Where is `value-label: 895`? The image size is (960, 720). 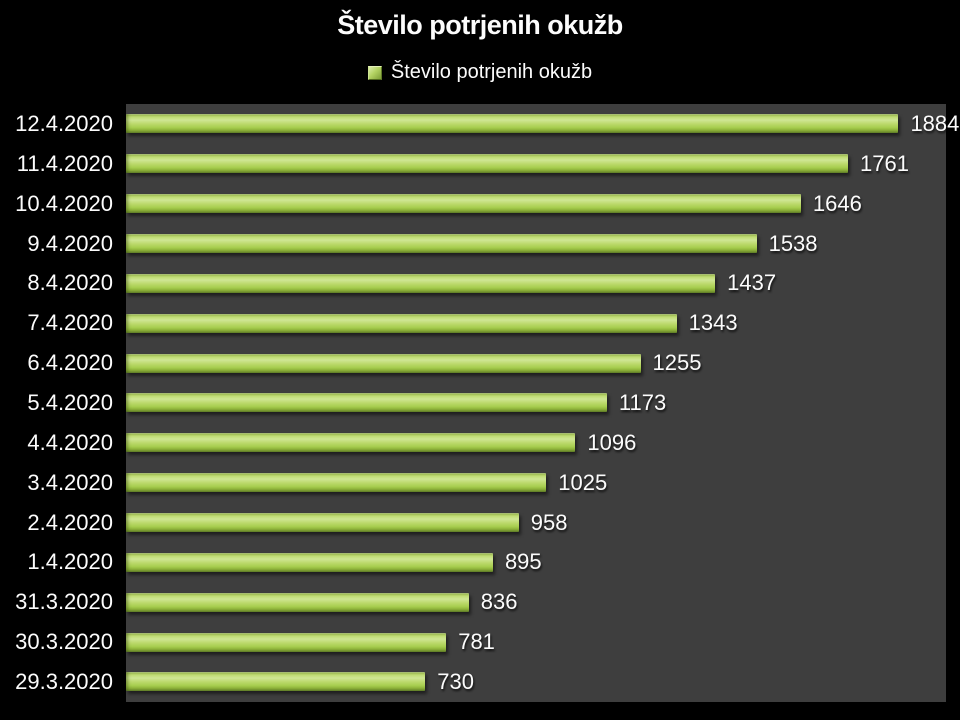
value-label: 895 is located at coordinates (523, 562).